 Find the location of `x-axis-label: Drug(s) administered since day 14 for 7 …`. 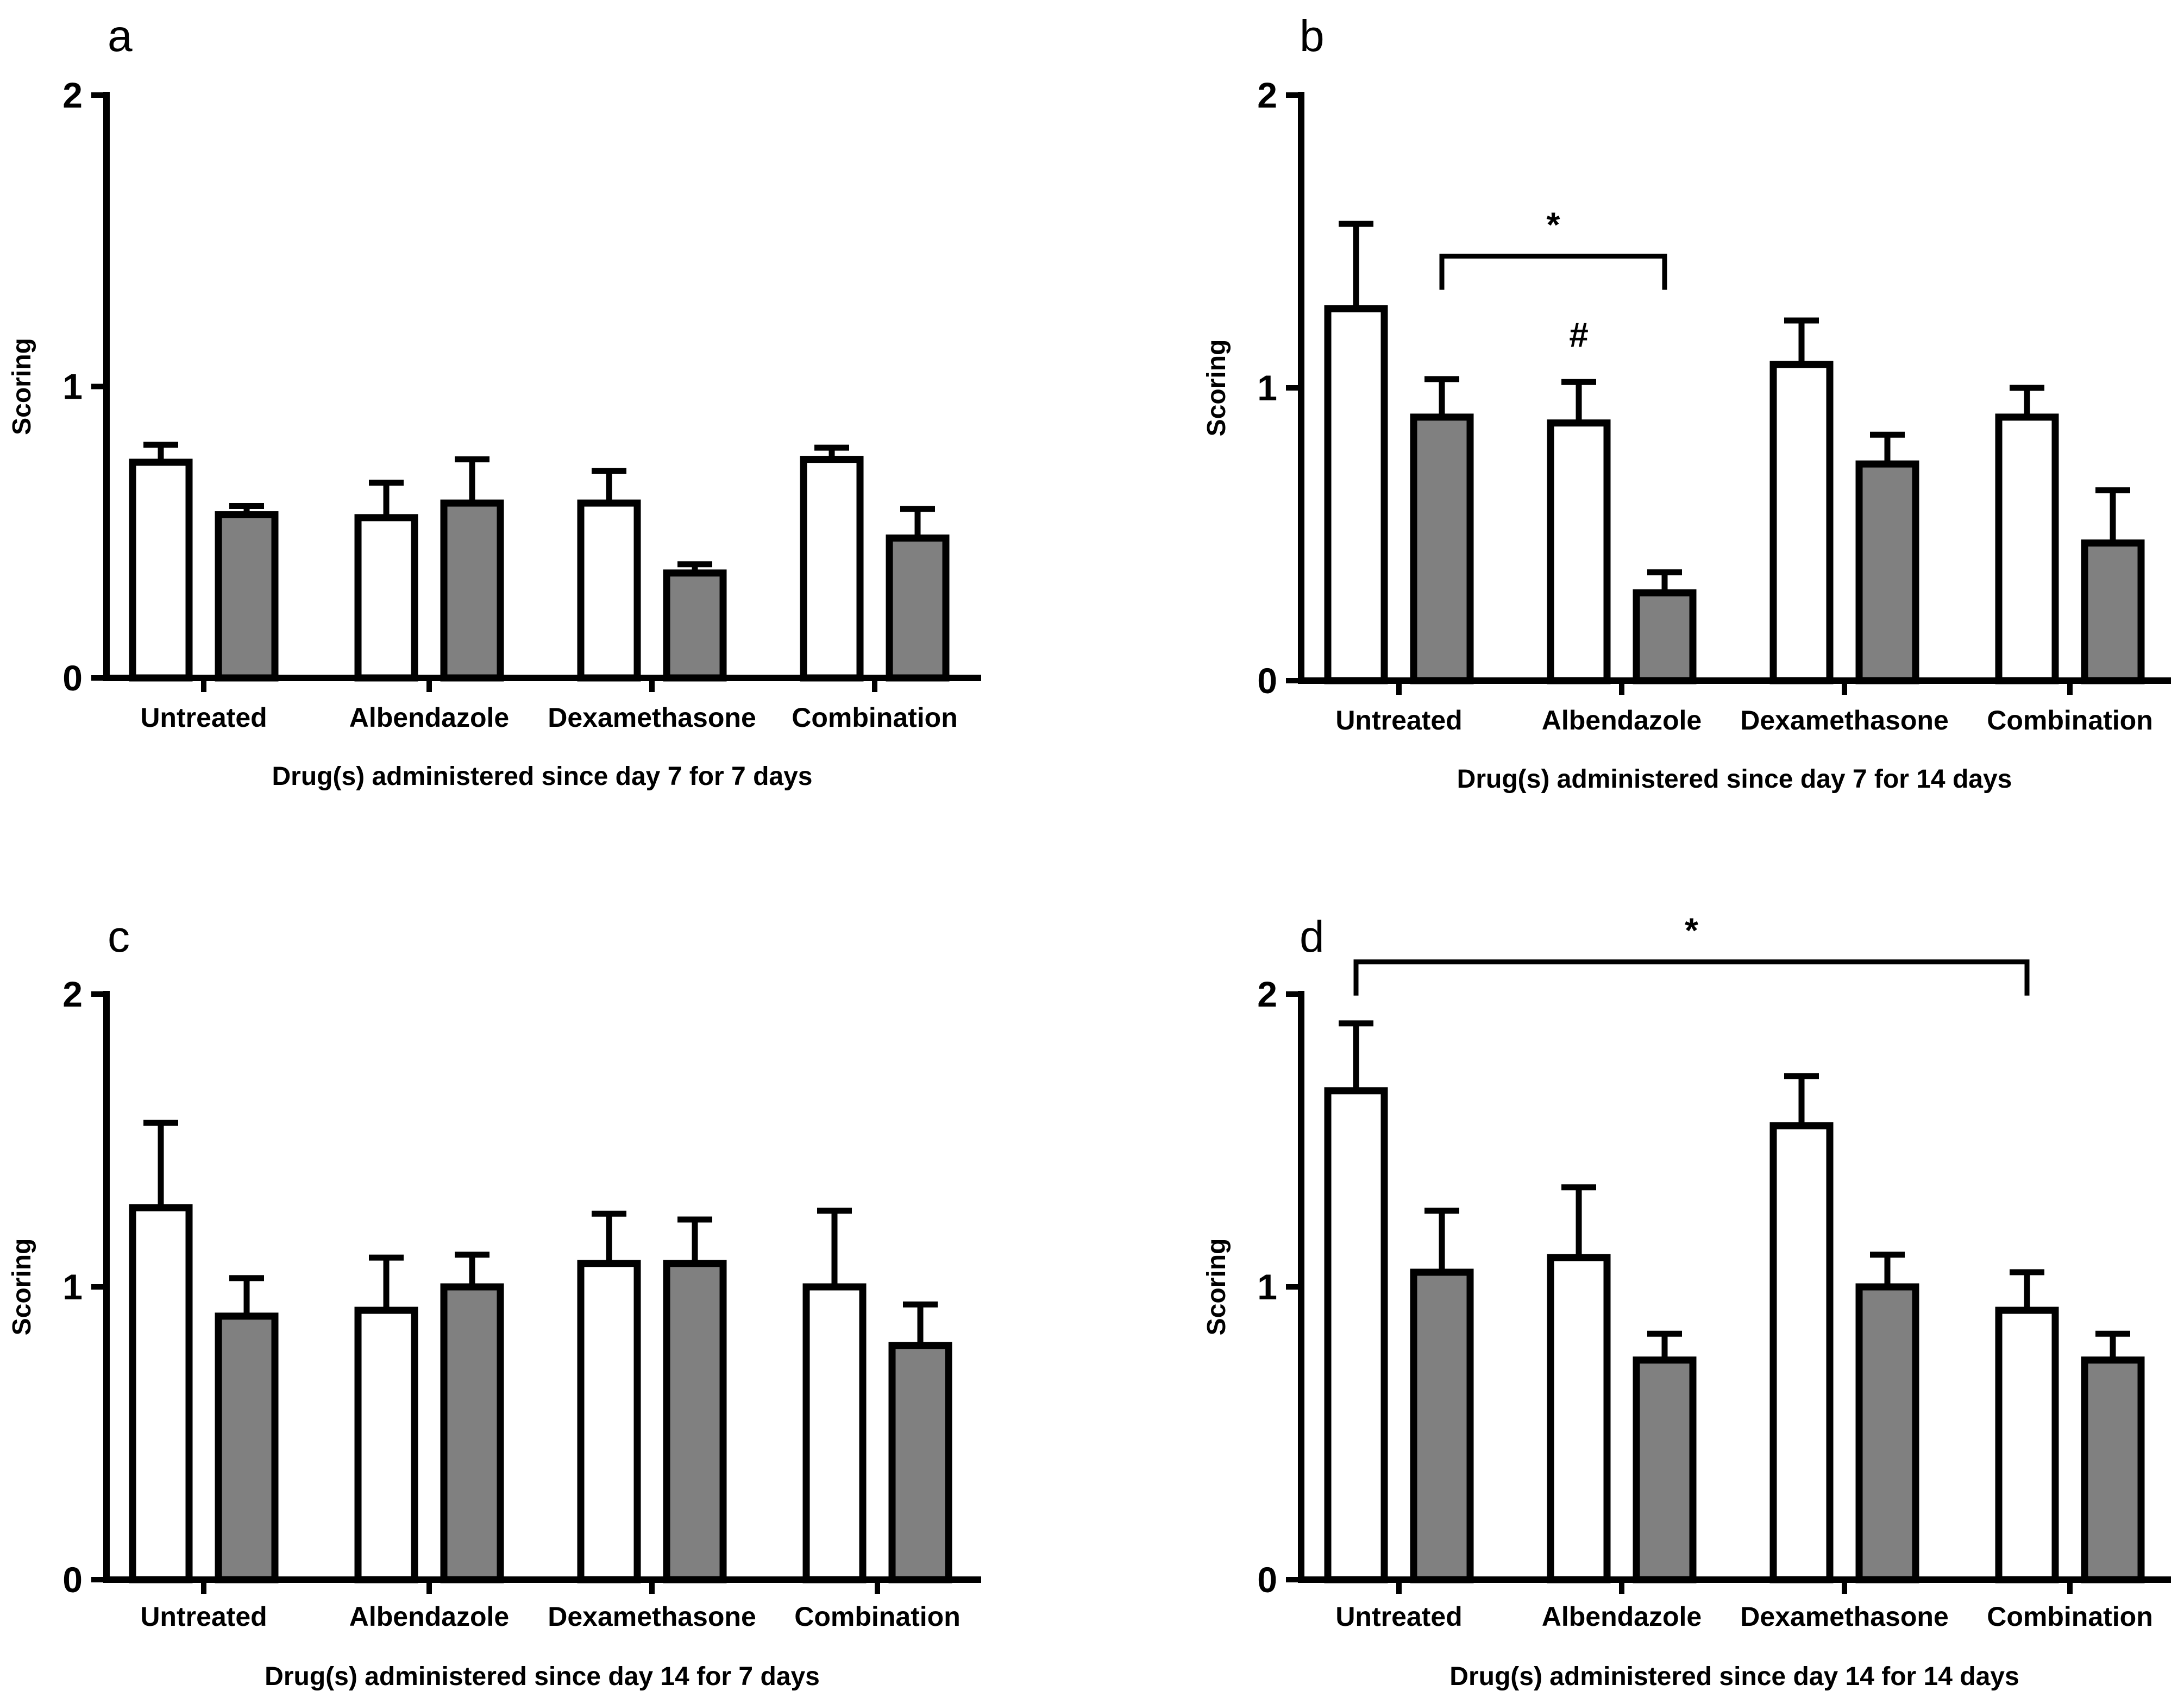

x-axis-label: Drug(s) administered since day 14 for 7 … is located at coordinates (542, 1676).